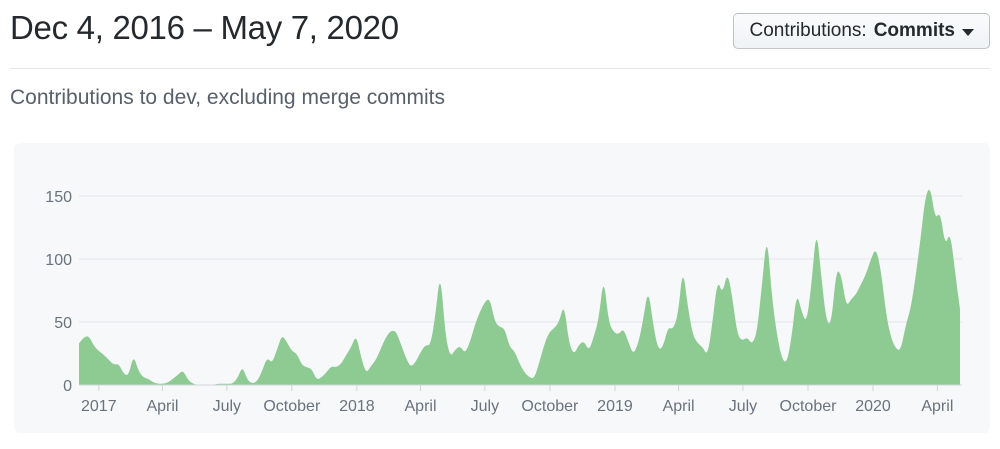 This screenshot has height=449, width=1000. Describe the element at coordinates (58, 260) in the screenshot. I see `y-axis-label-100: 100` at that location.